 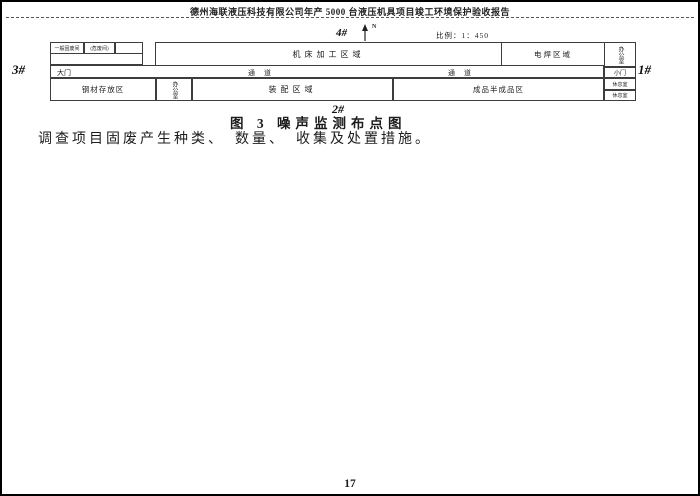 I want to click on rest-room-top: 休息室, so click(x=620, y=84).